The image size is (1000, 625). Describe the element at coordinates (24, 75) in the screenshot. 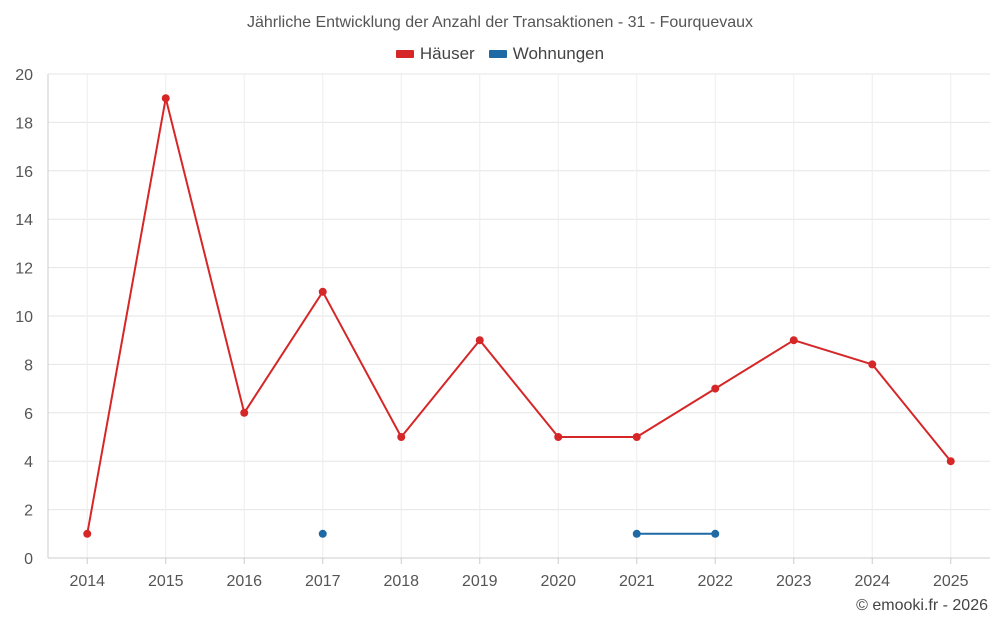

I see `y-tick-label: 20` at that location.